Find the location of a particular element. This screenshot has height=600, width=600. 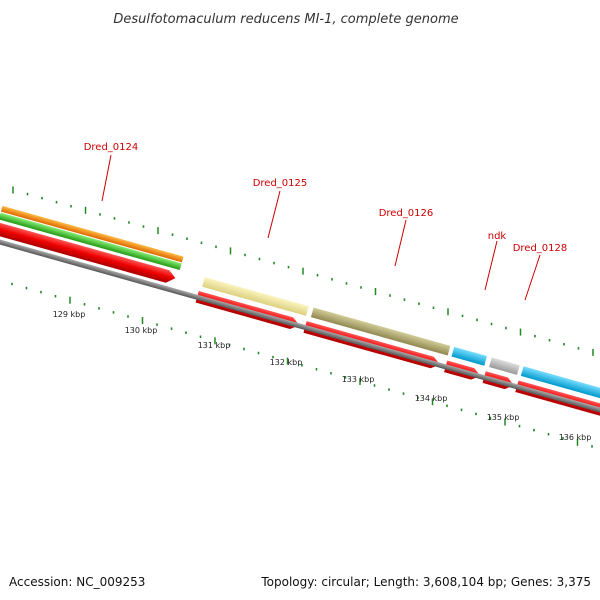

position-label: 132 kbp is located at coordinates (286, 362).